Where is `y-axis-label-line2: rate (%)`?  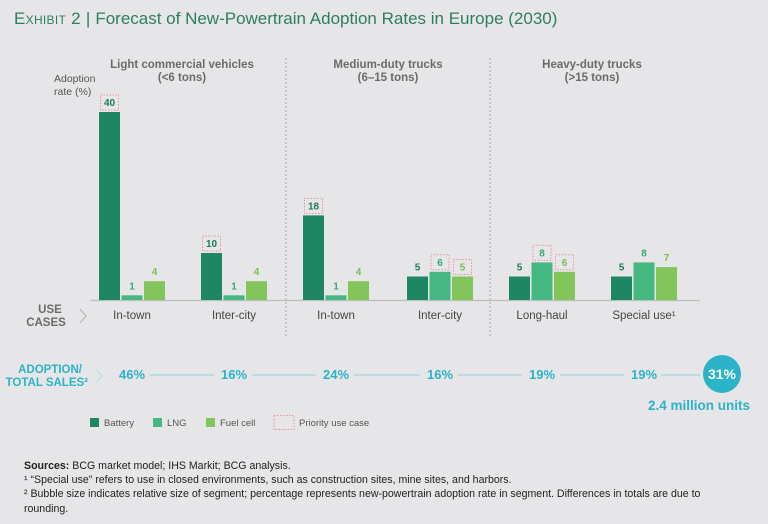 y-axis-label-line2: rate (%) is located at coordinates (72, 92).